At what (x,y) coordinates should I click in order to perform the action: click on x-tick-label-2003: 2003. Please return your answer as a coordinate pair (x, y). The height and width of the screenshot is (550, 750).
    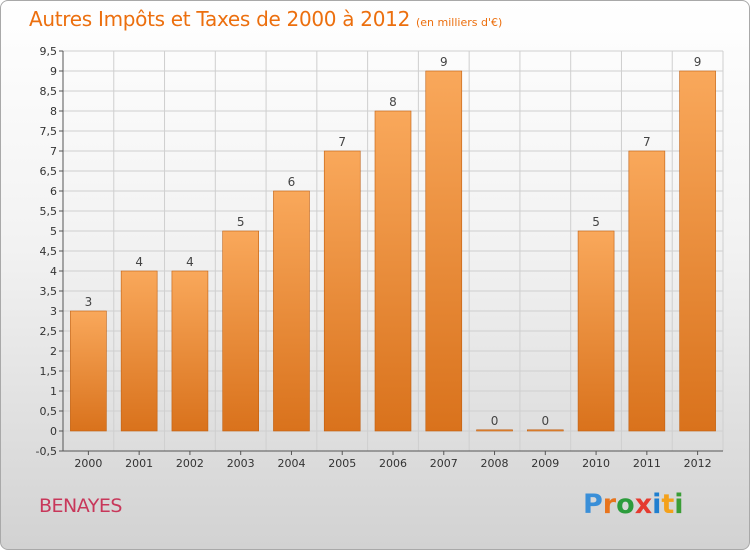
    Looking at the image, I should click on (241, 463).